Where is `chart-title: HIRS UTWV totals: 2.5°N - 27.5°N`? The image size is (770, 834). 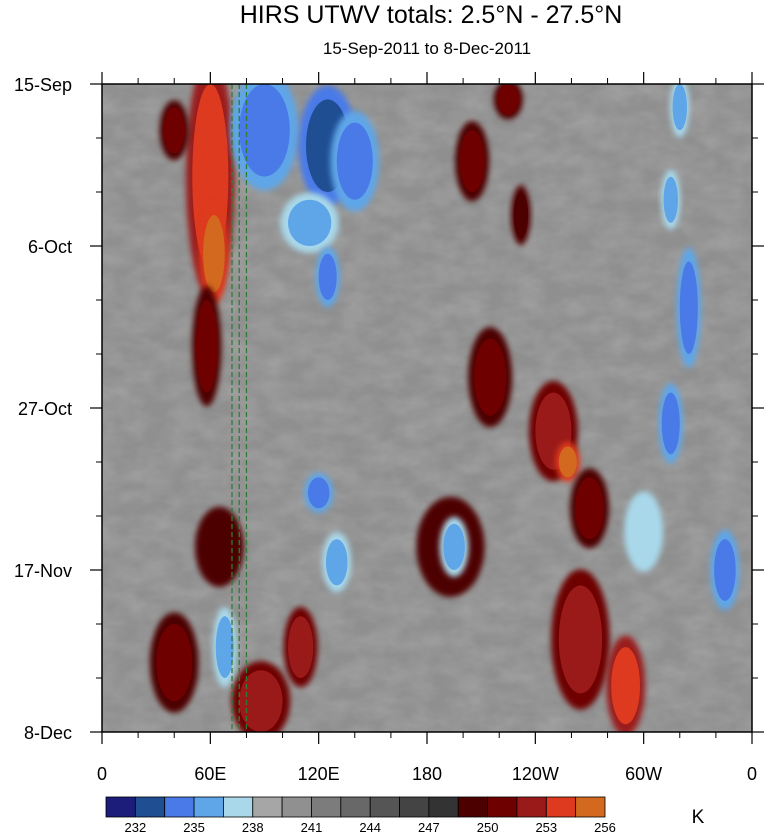
chart-title: HIRS UTWV totals: 2.5°N - 27.5°N is located at coordinates (431, 15).